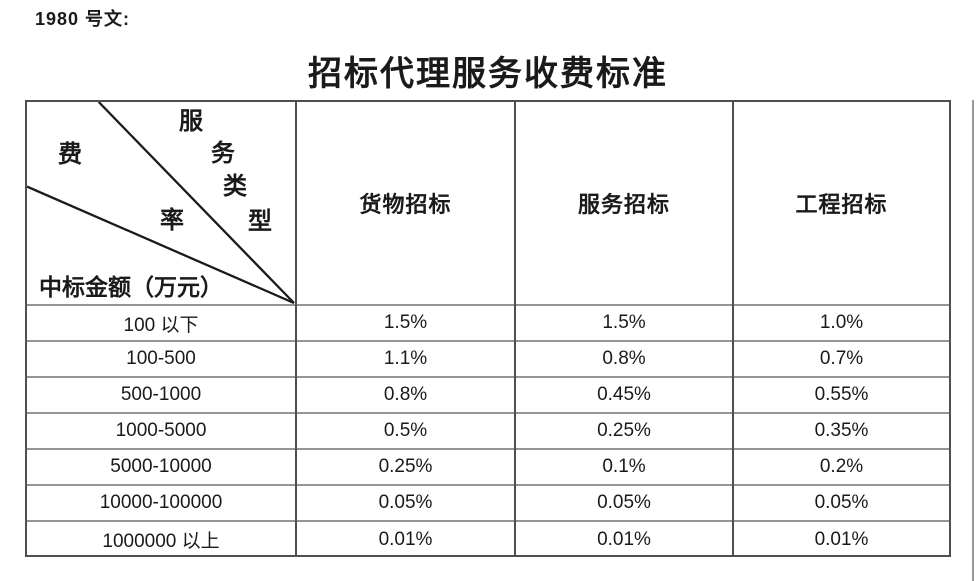  What do you see at coordinates (161, 502) in the screenshot?
I see `amount-range-cell: 10000-100000` at bounding box center [161, 502].